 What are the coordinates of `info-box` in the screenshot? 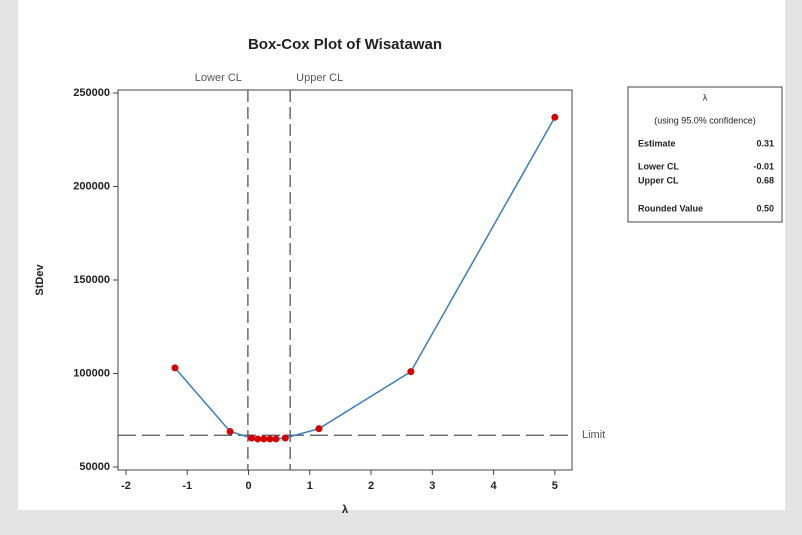 It's located at (705, 154).